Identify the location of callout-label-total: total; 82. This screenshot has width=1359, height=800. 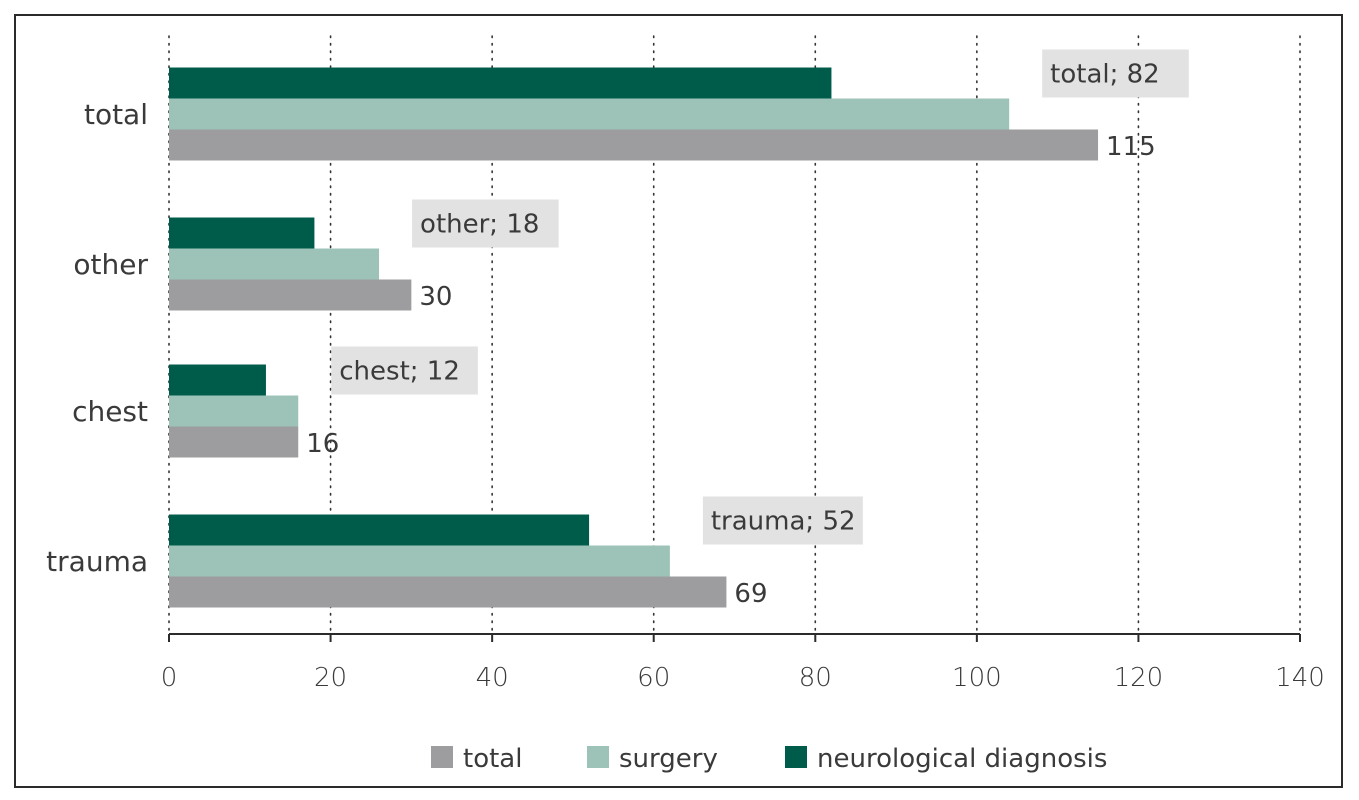
(1105, 75).